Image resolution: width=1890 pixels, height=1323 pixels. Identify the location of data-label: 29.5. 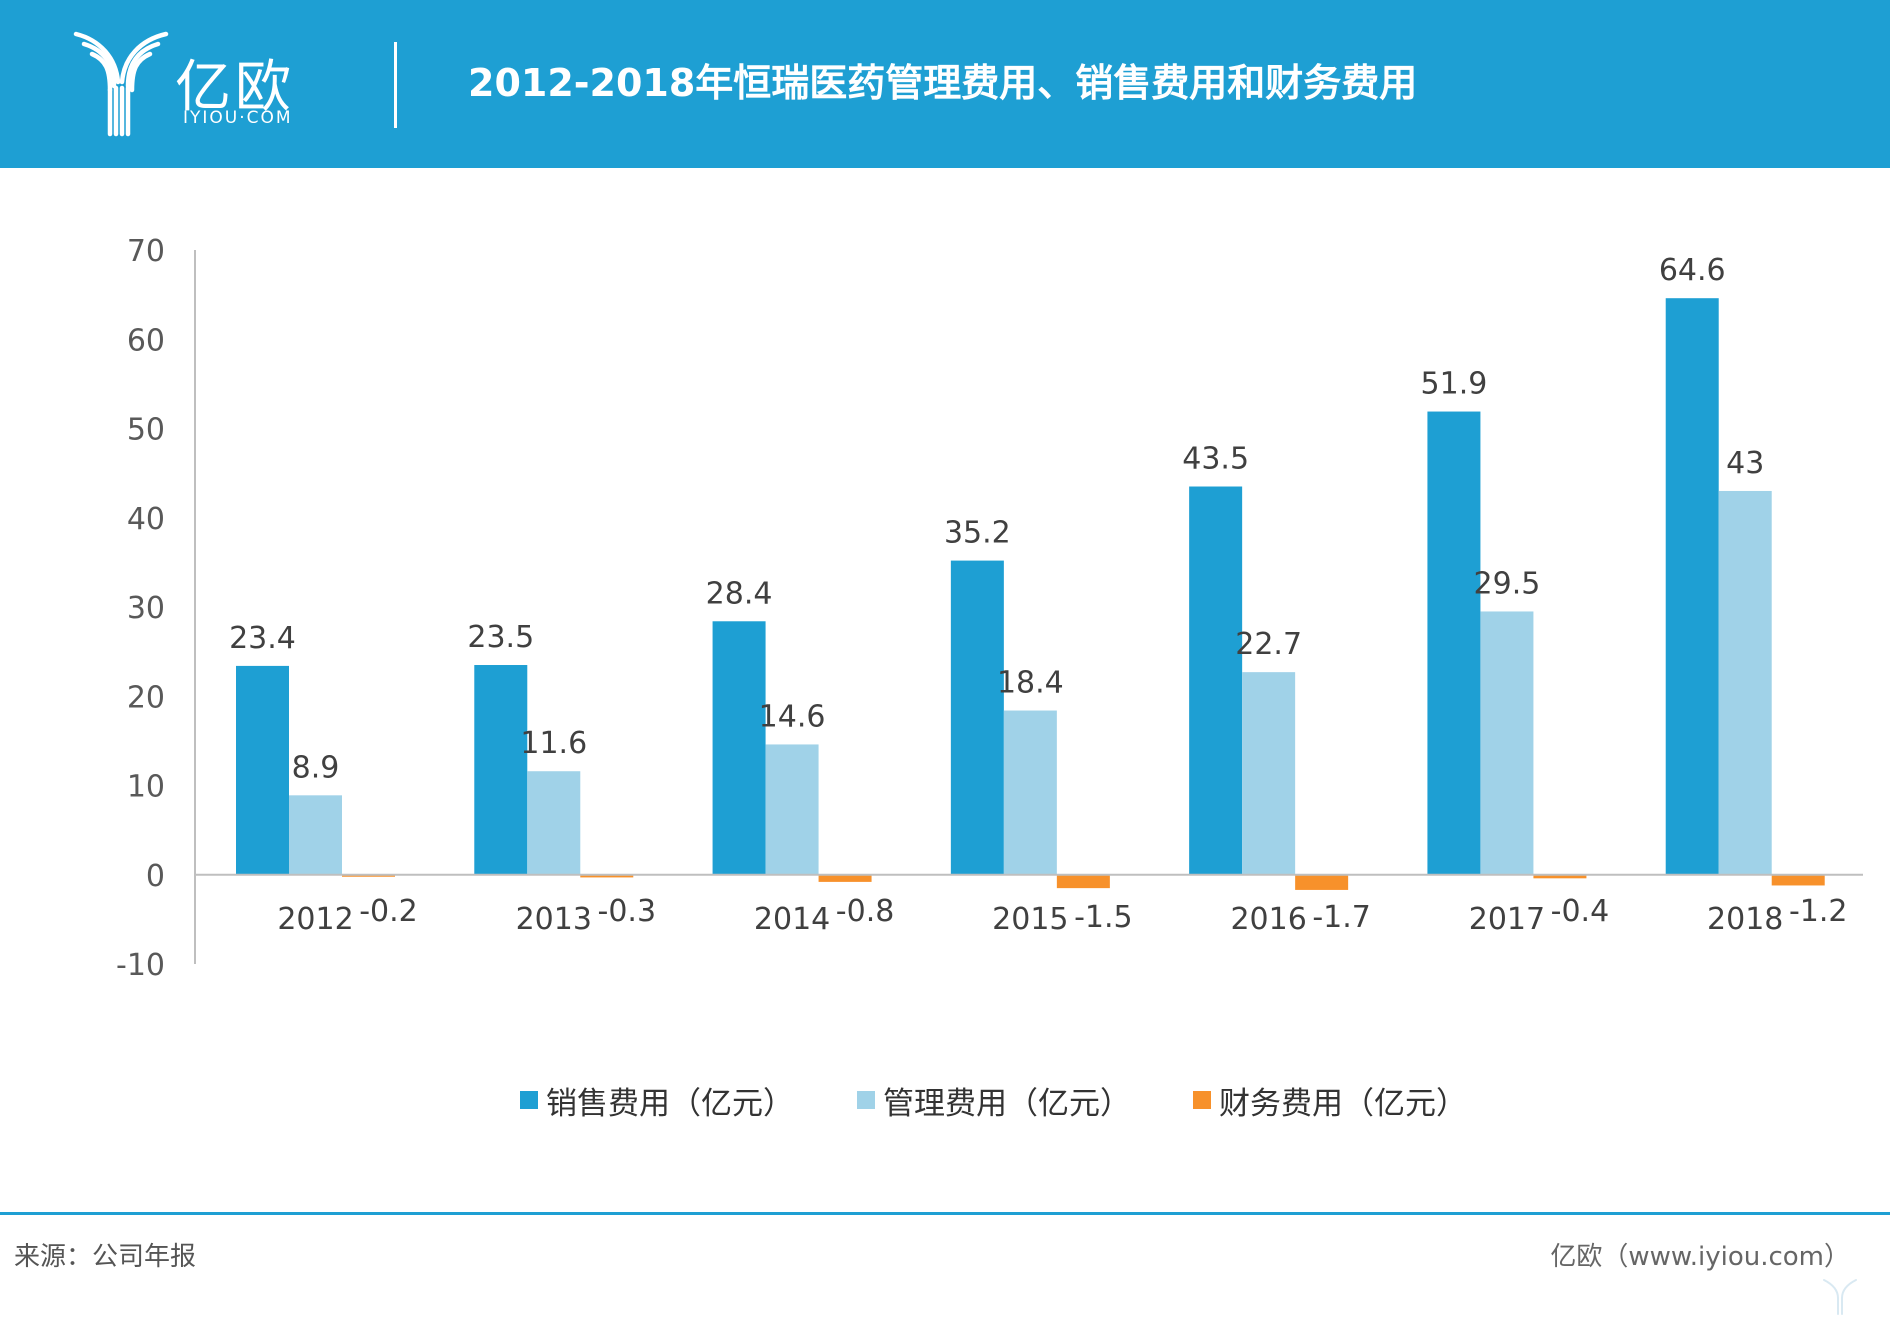
(1507, 583).